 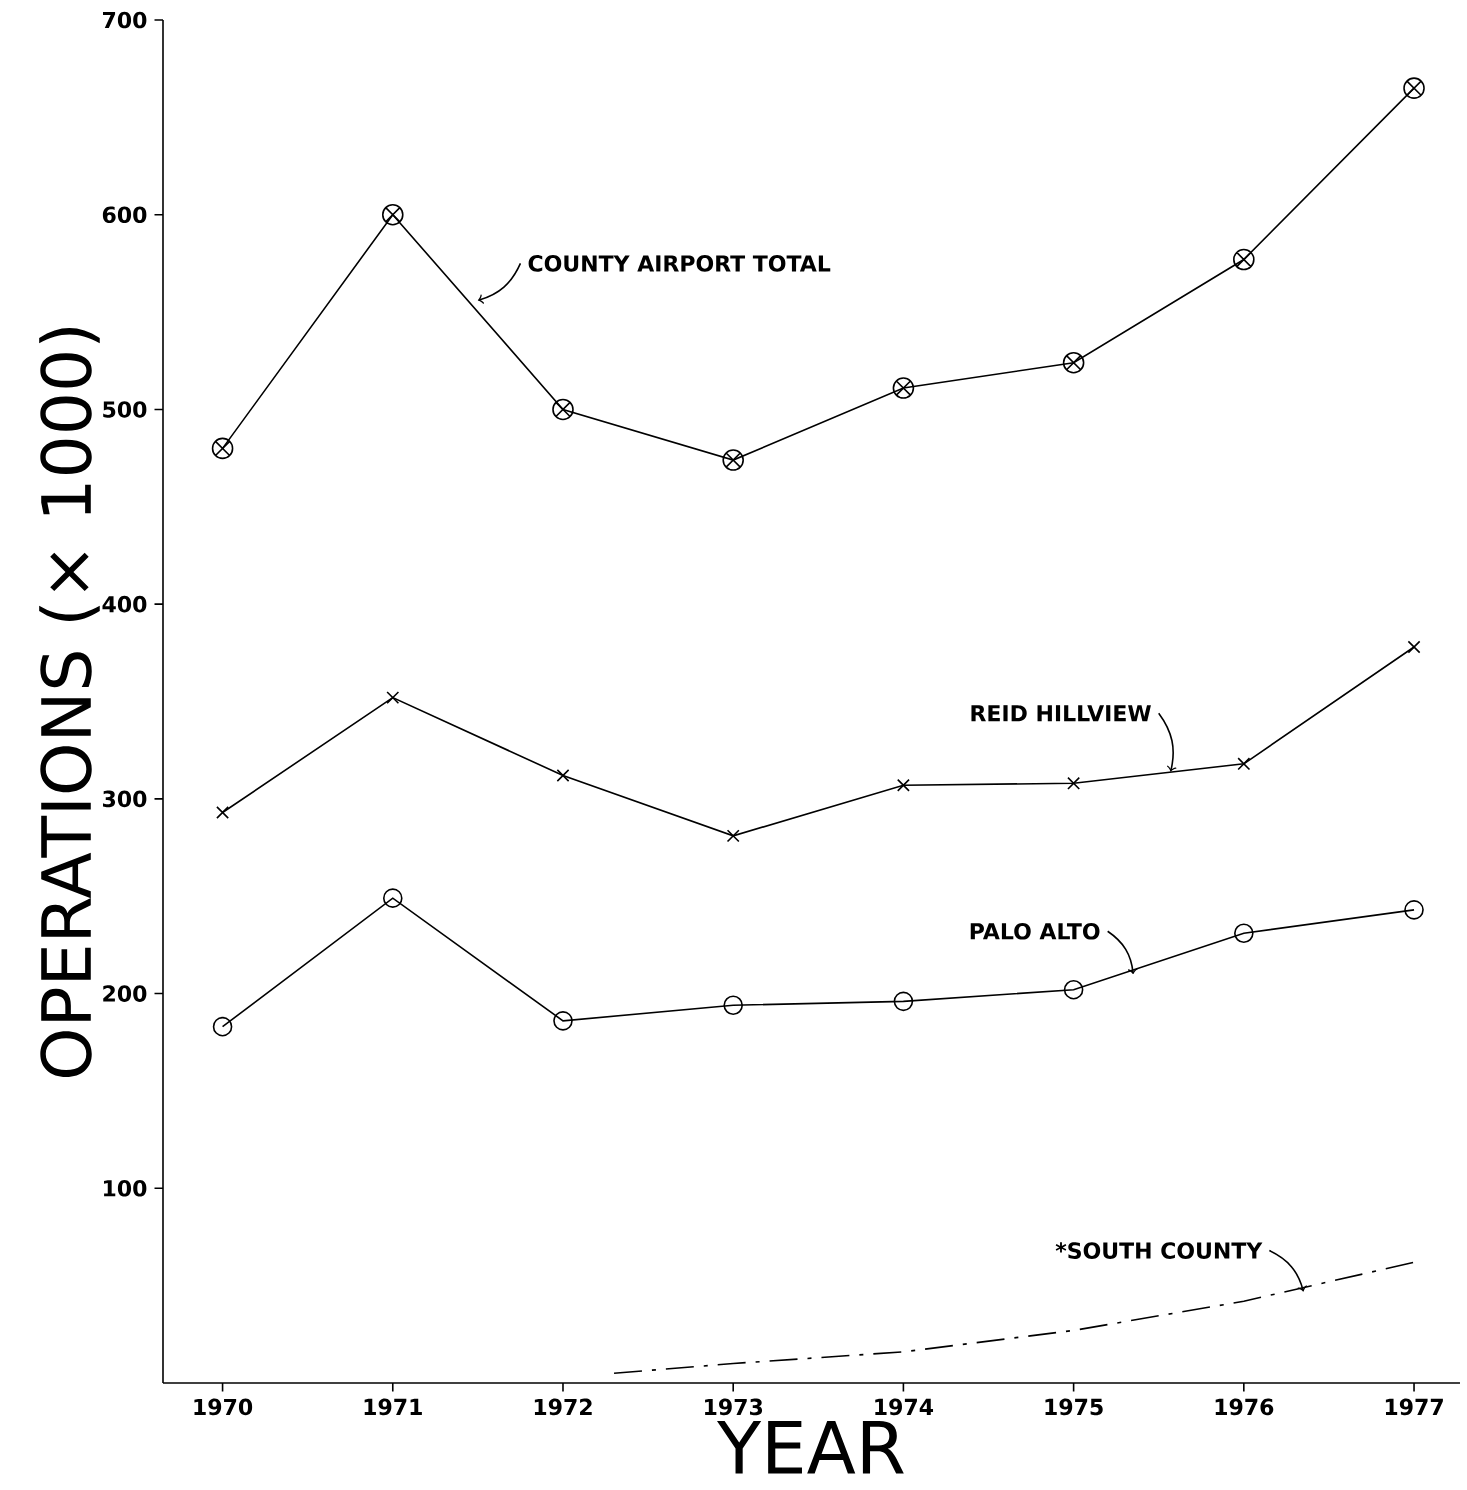 What do you see at coordinates (124, 20) in the screenshot?
I see `y-tick-label: 700` at bounding box center [124, 20].